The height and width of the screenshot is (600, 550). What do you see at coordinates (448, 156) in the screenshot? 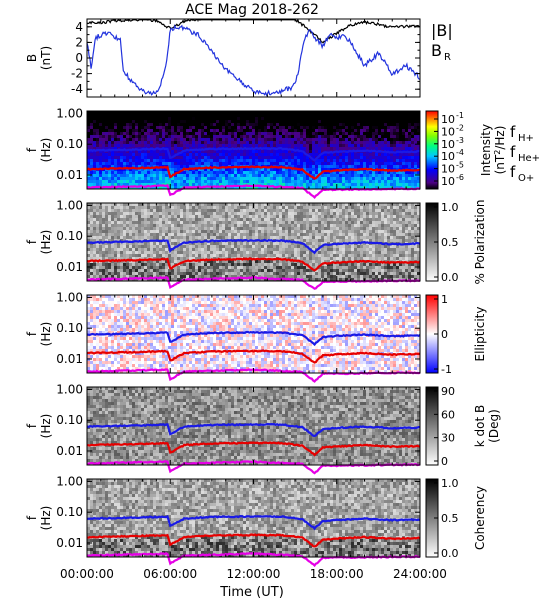
I see `colorbar-tick-label: 10` at bounding box center [448, 156].